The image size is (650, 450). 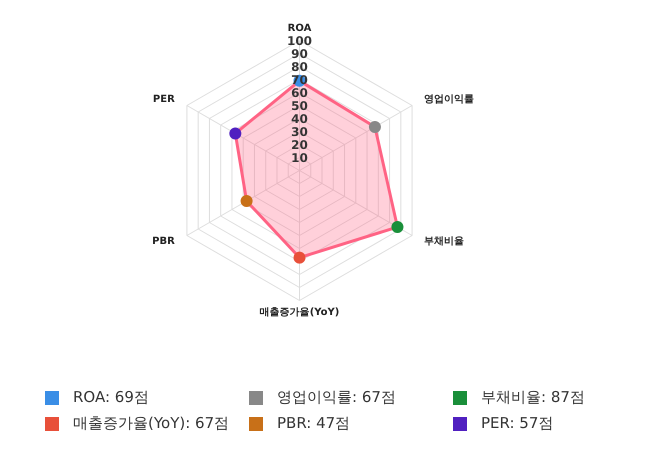 I want to click on y-tick-label: 60, so click(x=299, y=93).